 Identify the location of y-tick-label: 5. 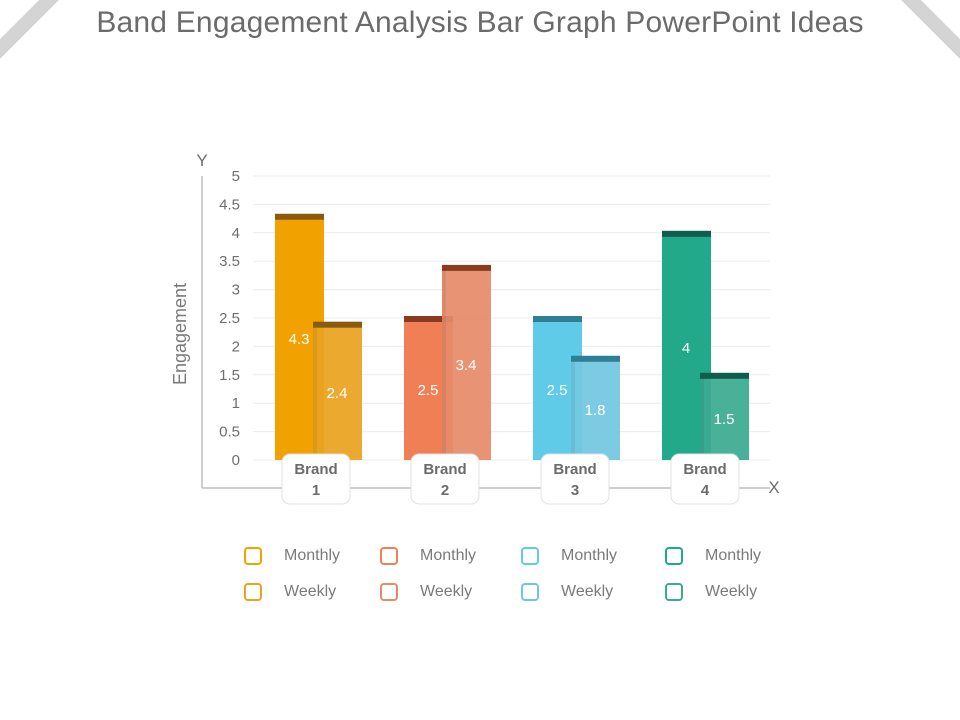
(236, 176).